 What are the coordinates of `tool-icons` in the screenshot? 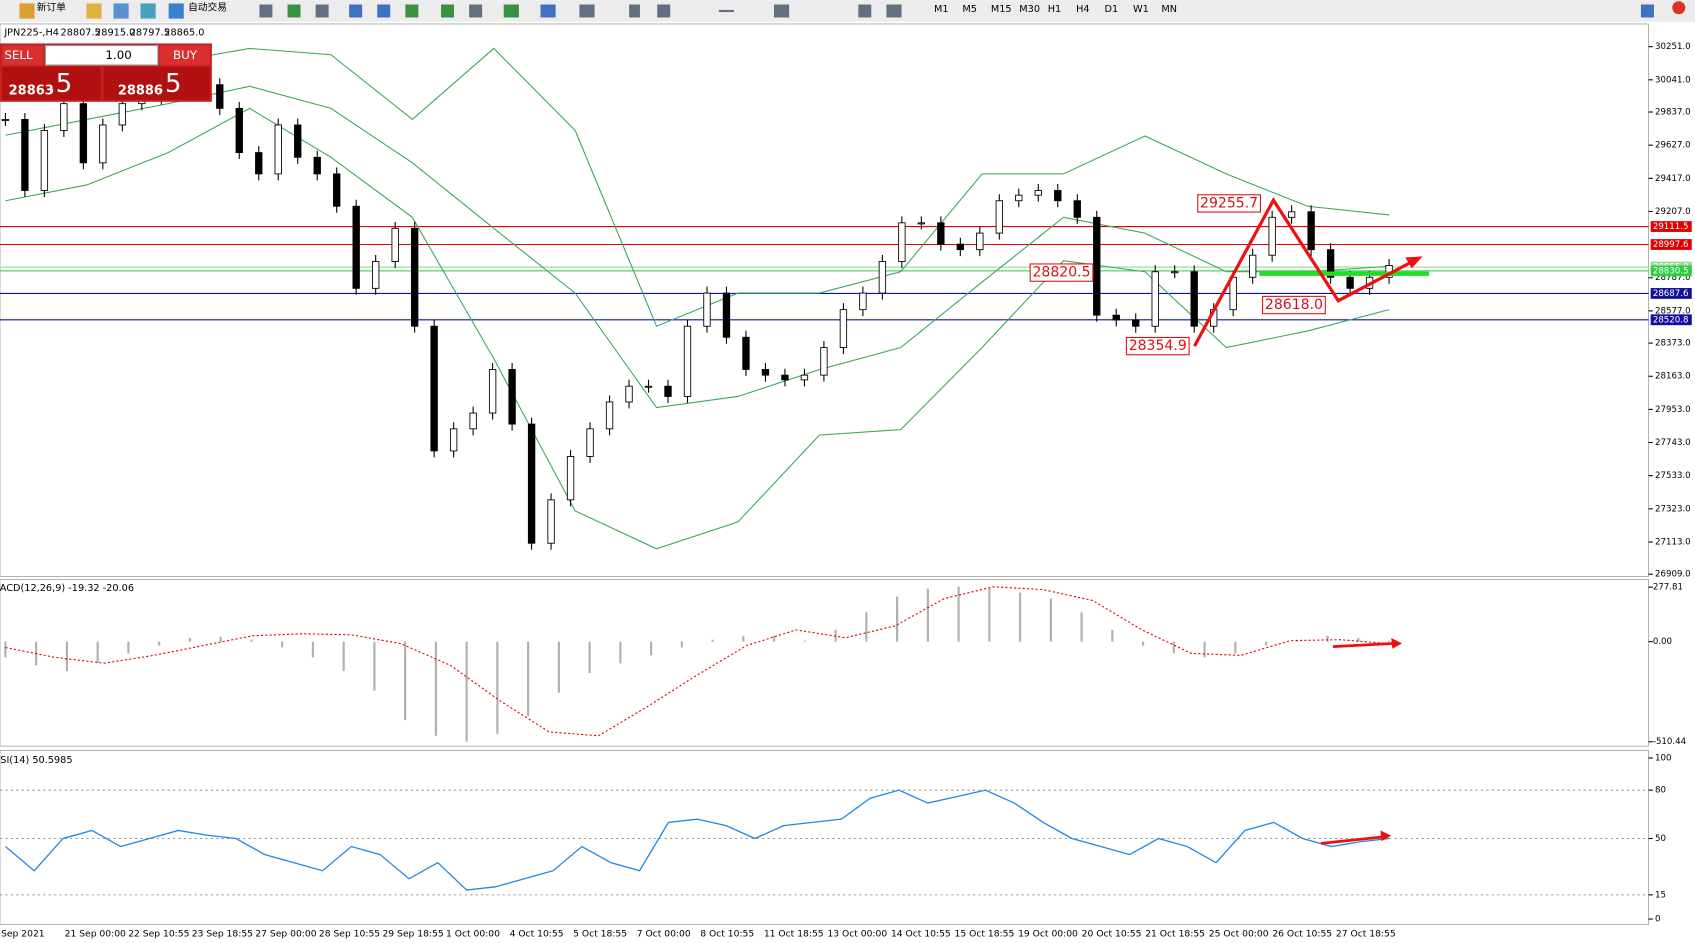 It's located at (972, 9).